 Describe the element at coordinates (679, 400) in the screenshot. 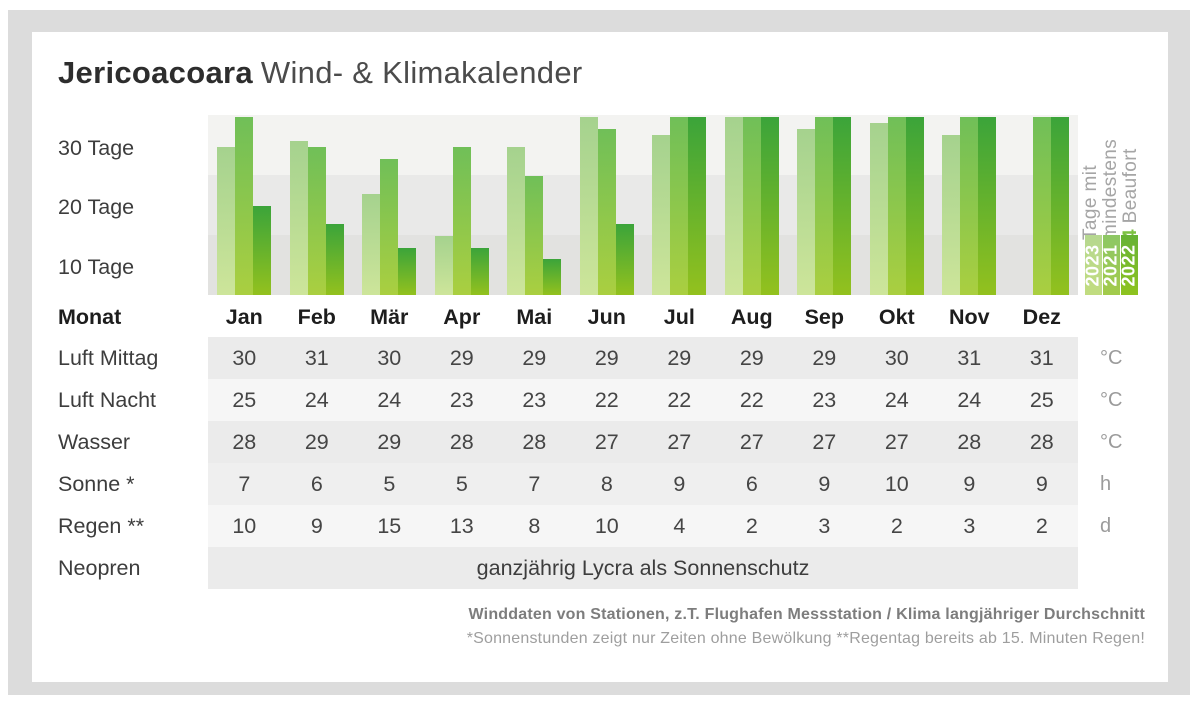

I see `cell-Luft Nacht-Jul: 22` at that location.